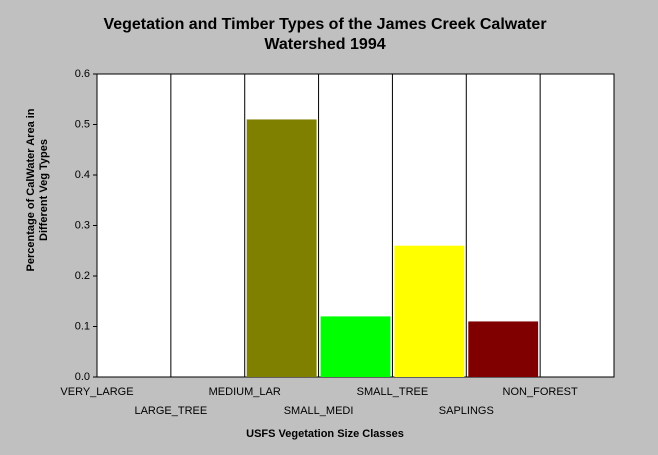 The width and height of the screenshot is (658, 455). Describe the element at coordinates (44, 190) in the screenshot. I see `y-axis-label: Different Veg Types` at that location.